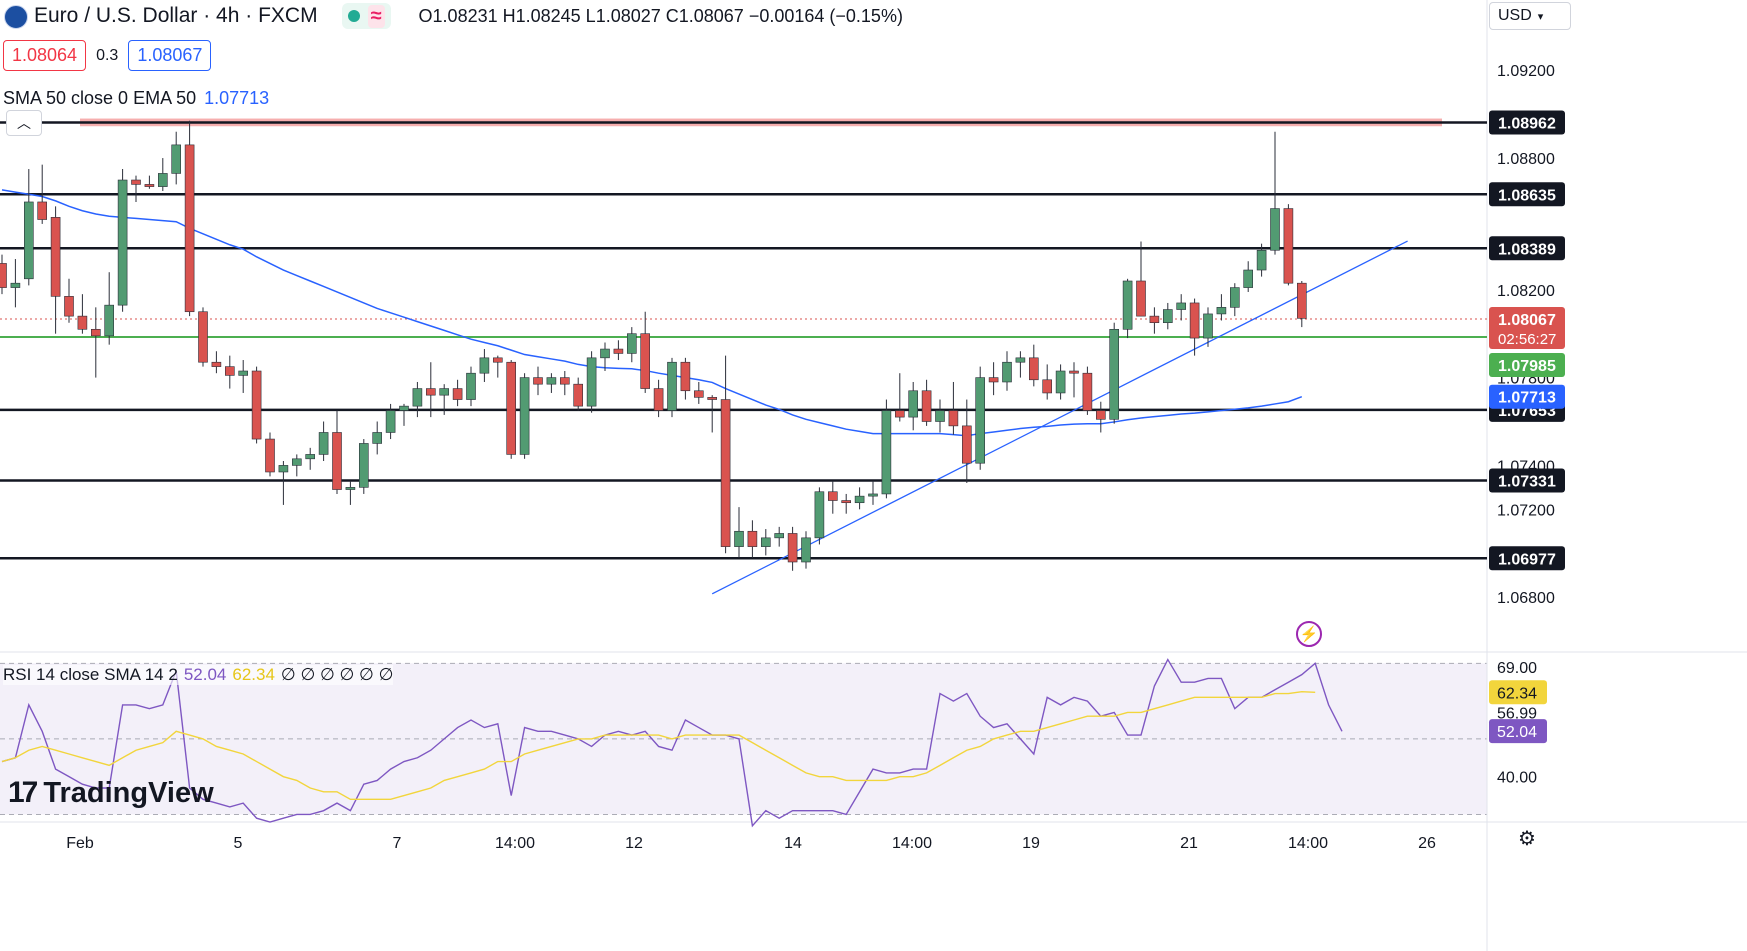 Image resolution: width=1747 pixels, height=951 pixels. Describe the element at coordinates (634, 843) in the screenshot. I see `x-tick-label: 12` at that location.